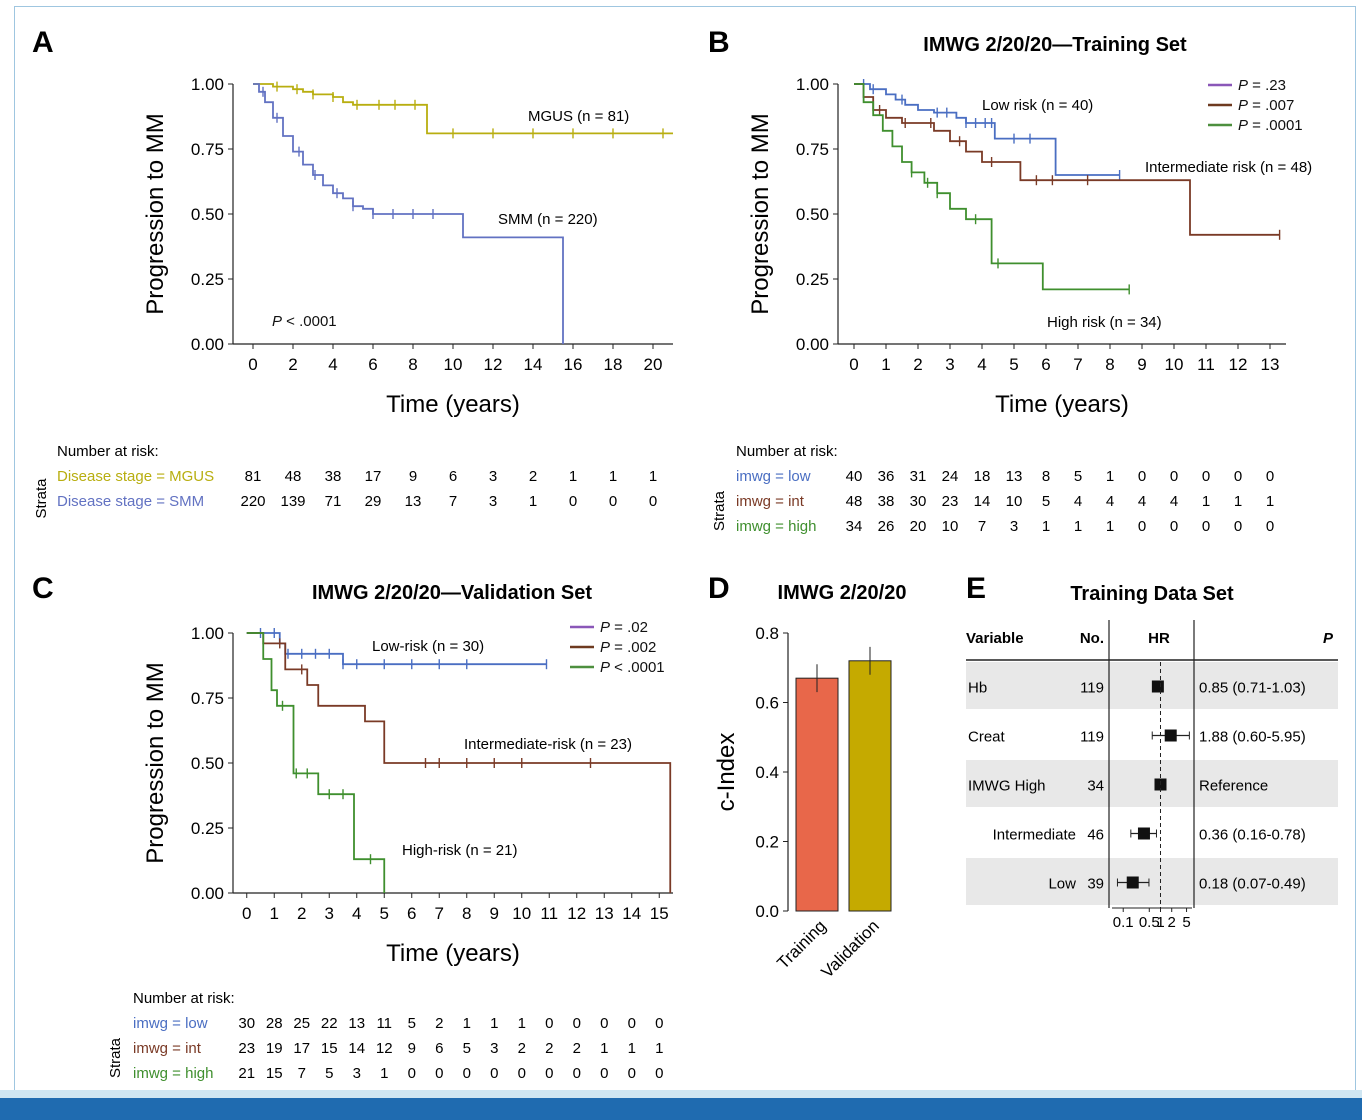  I want to click on x-tick-label-B: 1, so click(885, 364).